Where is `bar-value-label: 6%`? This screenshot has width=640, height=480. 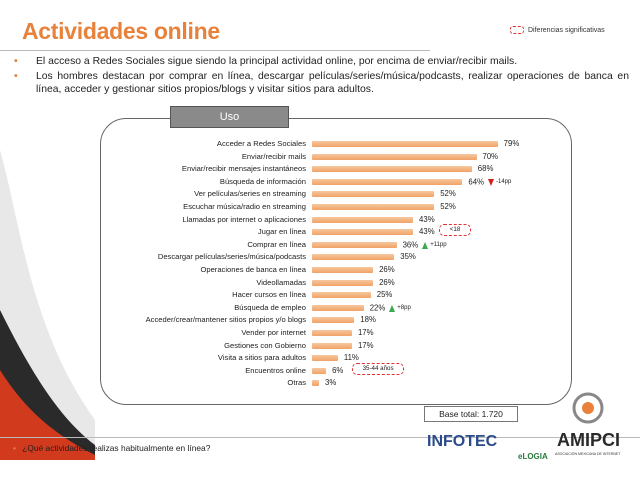
bar-value-label: 6% is located at coordinates (338, 370).